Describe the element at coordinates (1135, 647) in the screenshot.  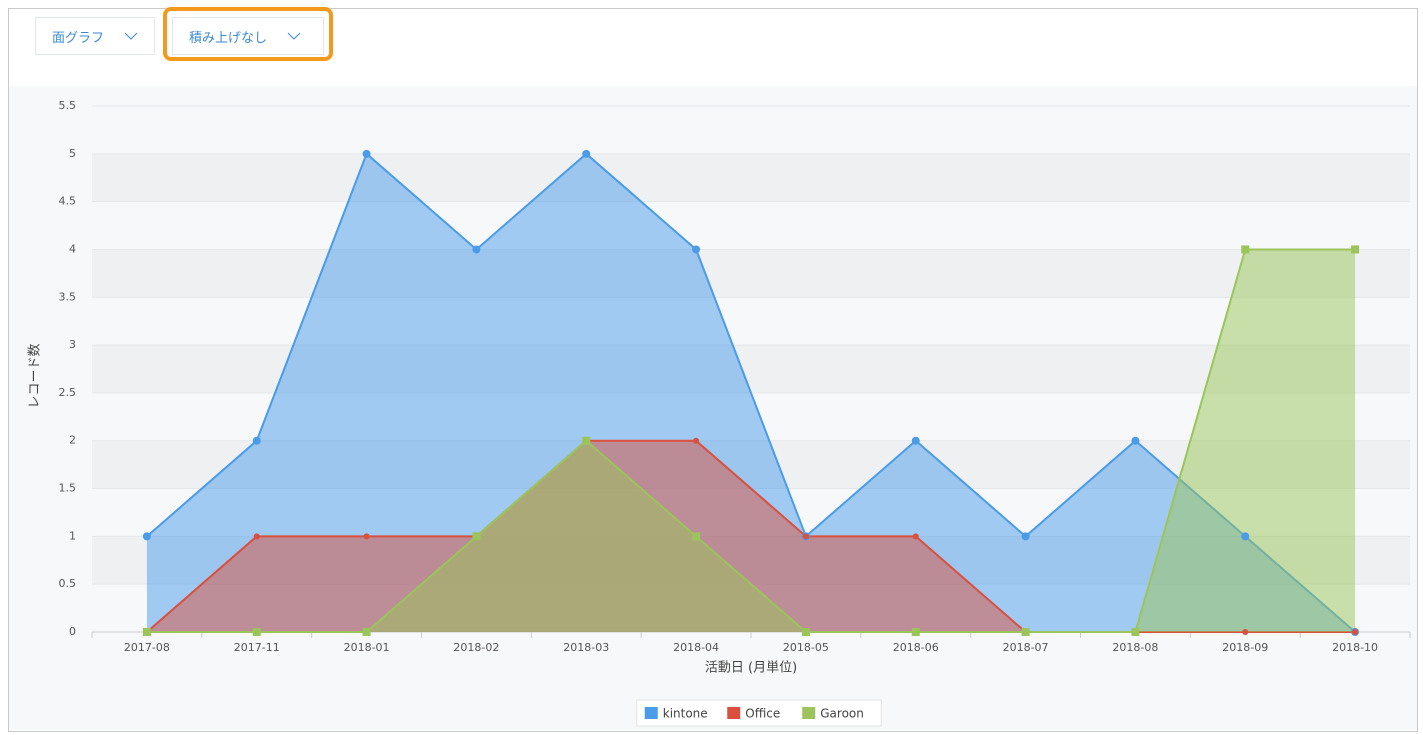
I see `x-tick-label: 2018-08` at that location.